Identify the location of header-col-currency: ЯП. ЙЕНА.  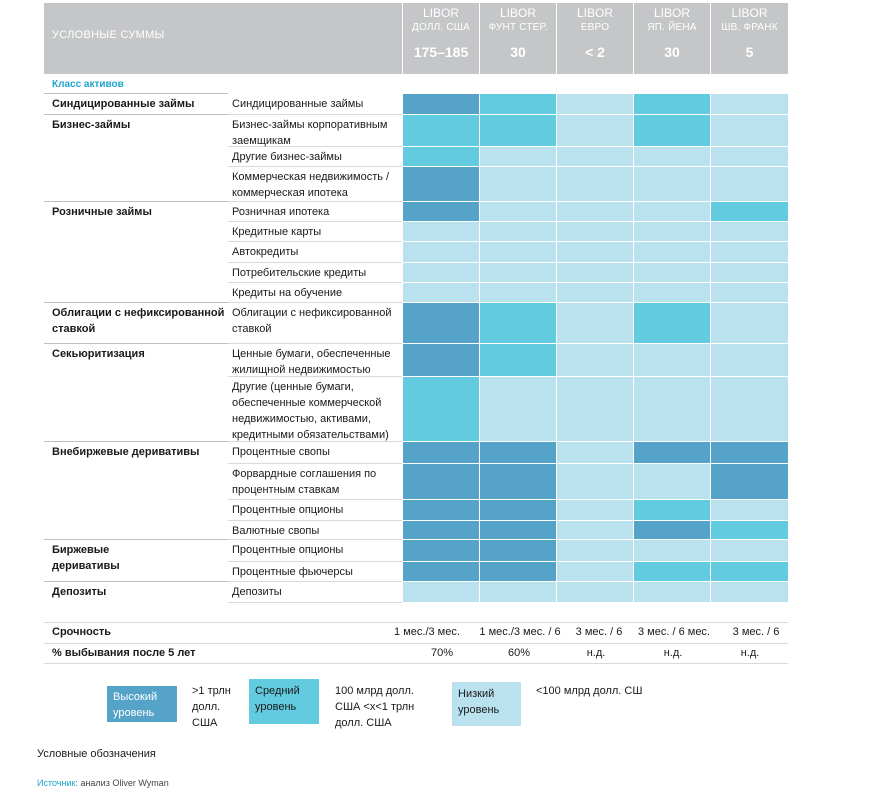
(672, 27).